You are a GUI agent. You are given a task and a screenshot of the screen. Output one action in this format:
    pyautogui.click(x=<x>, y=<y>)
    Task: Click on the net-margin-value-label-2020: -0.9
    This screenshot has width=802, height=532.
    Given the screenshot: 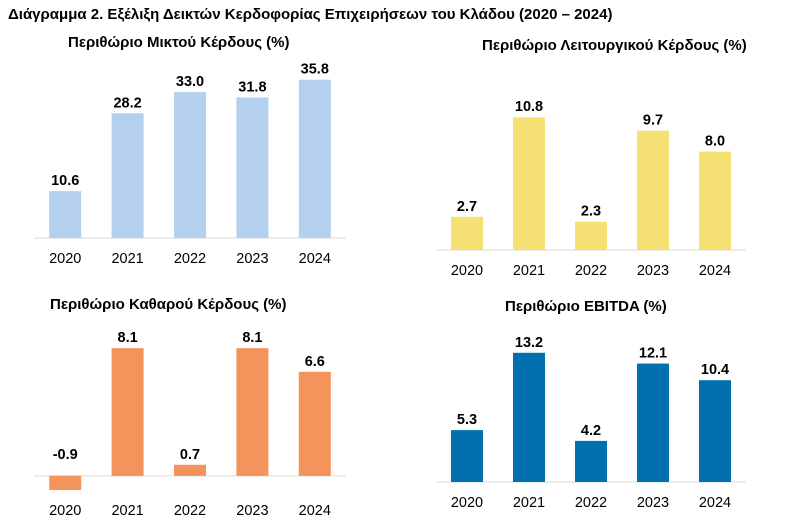 What is the action you would take?
    pyautogui.click(x=65, y=455)
    